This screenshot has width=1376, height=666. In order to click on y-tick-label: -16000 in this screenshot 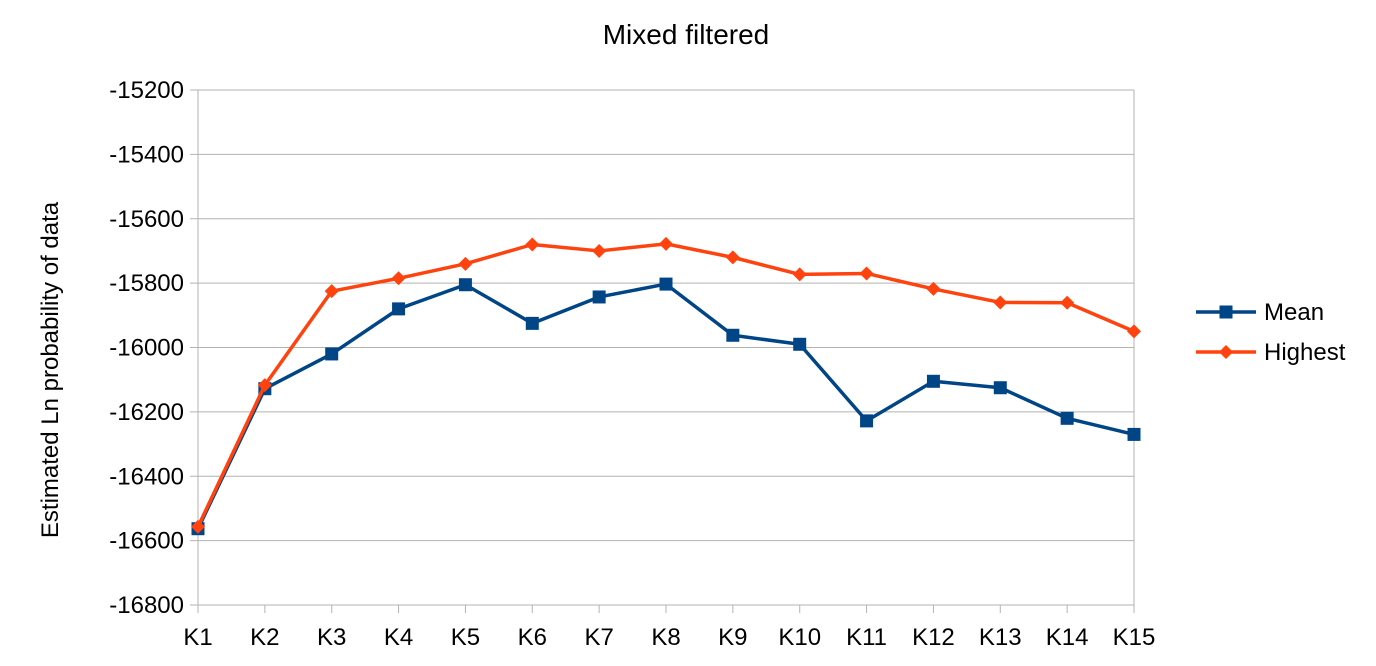, I will do `click(146, 348)`.